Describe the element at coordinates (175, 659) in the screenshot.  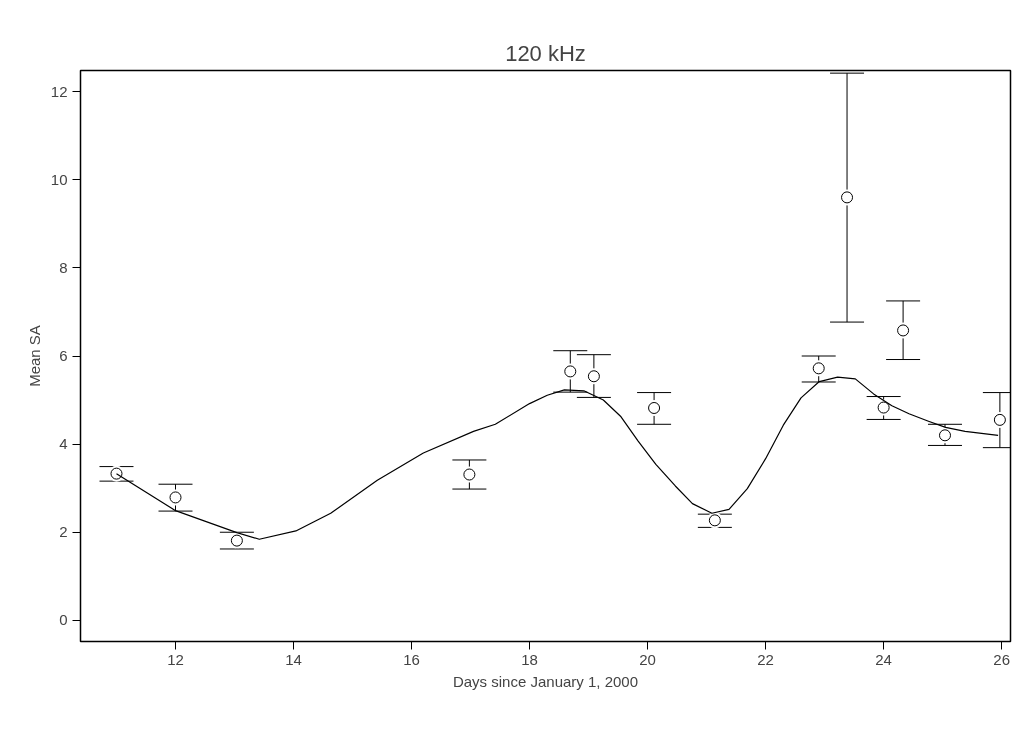
I see `x-tick-label: 12` at that location.